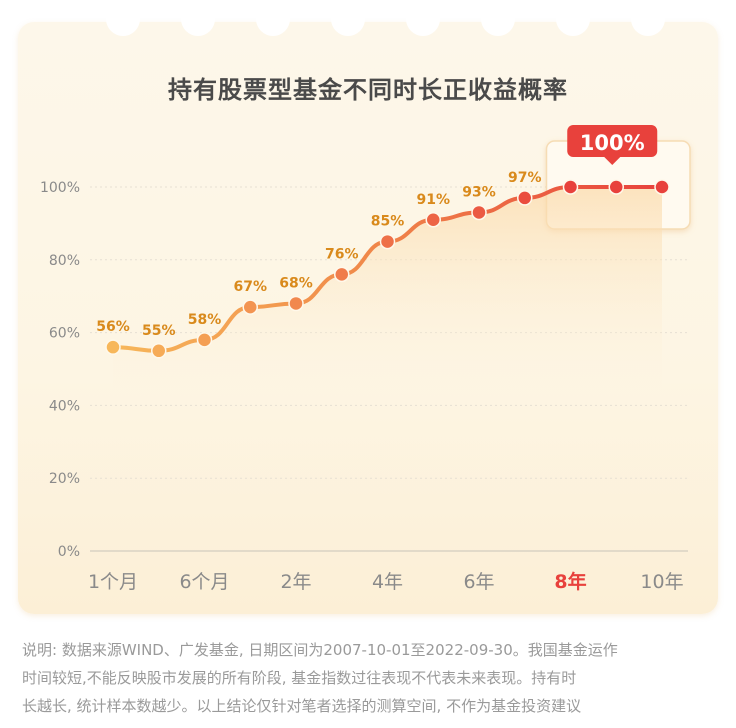  I want to click on y-tick-label: 40%, so click(64, 406).